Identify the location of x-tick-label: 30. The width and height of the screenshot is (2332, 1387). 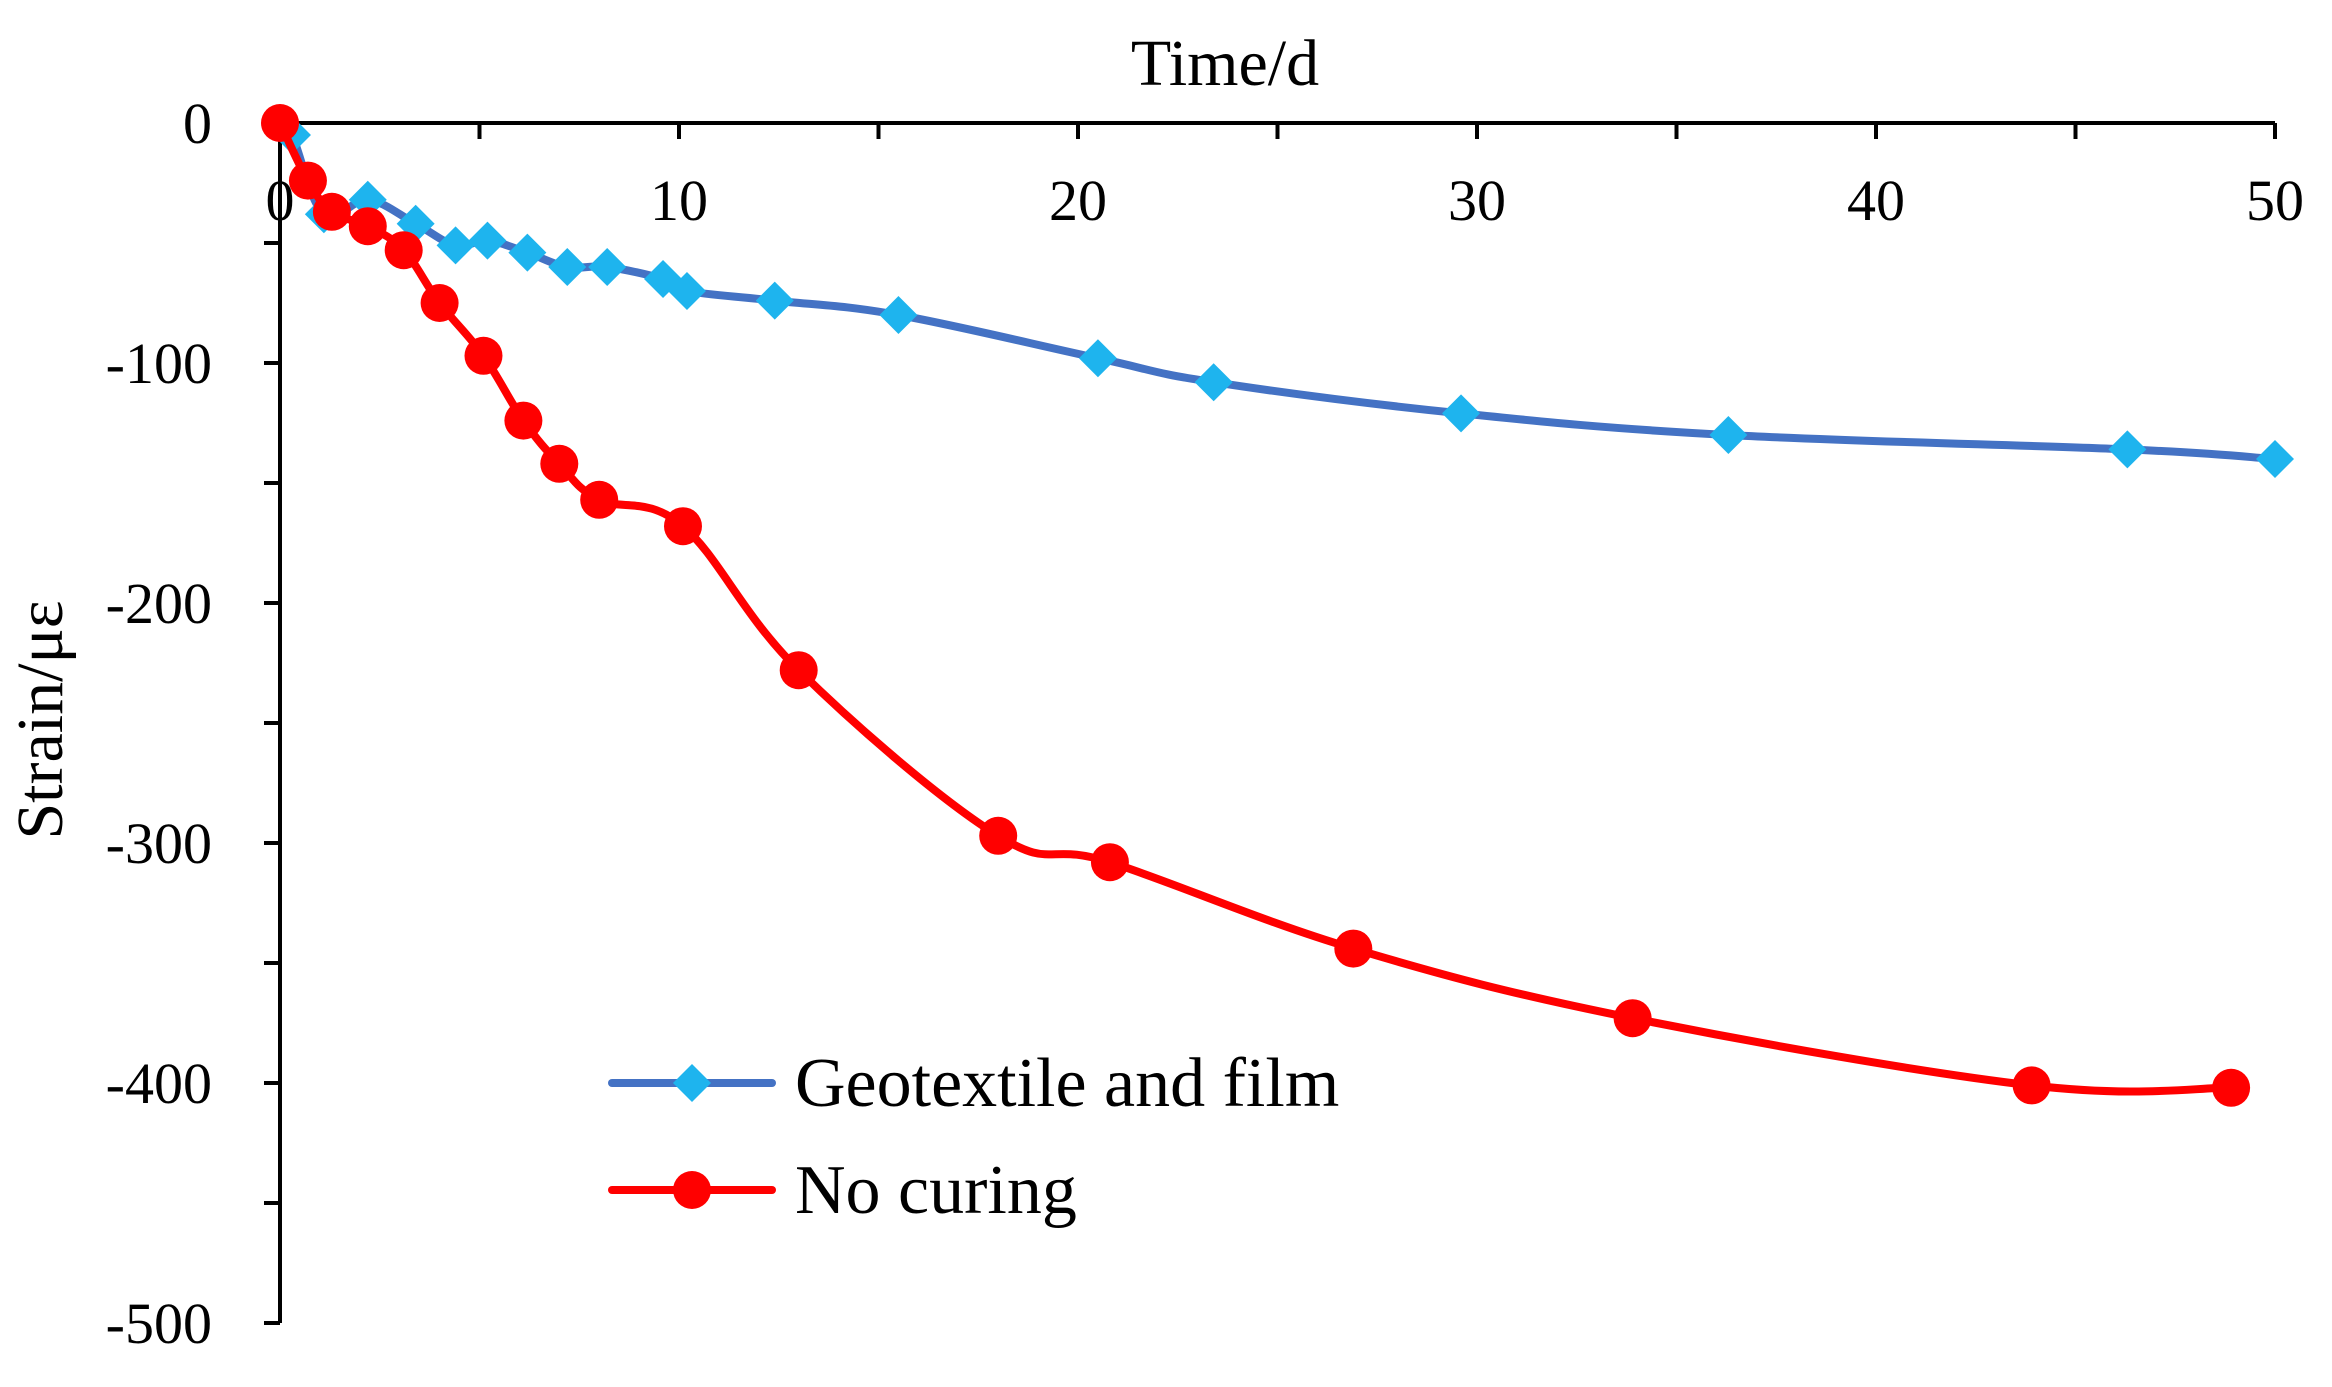
(1477, 200).